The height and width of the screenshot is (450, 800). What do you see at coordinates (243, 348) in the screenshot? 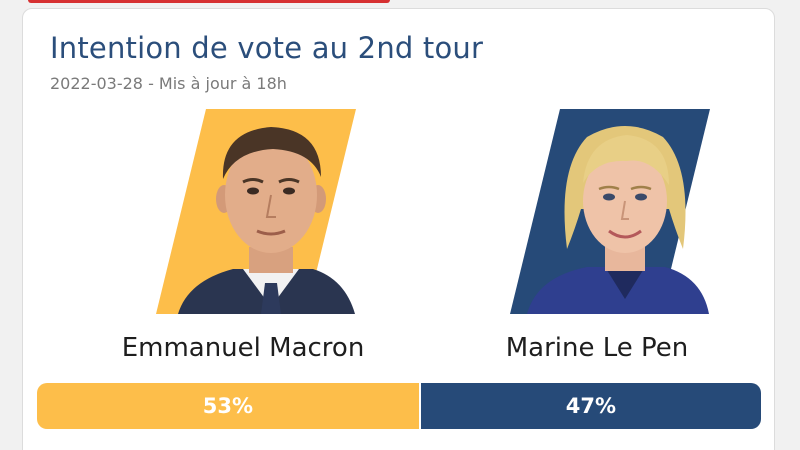
I see `candidate-name: Emmanuel Macron` at bounding box center [243, 348].